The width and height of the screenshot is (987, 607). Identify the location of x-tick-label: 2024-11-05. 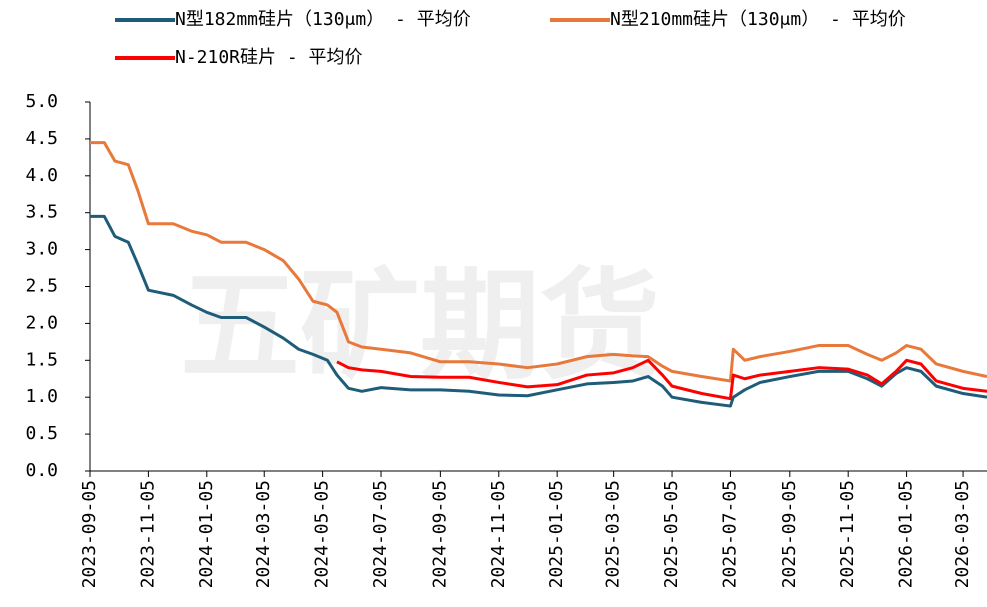
(498, 534).